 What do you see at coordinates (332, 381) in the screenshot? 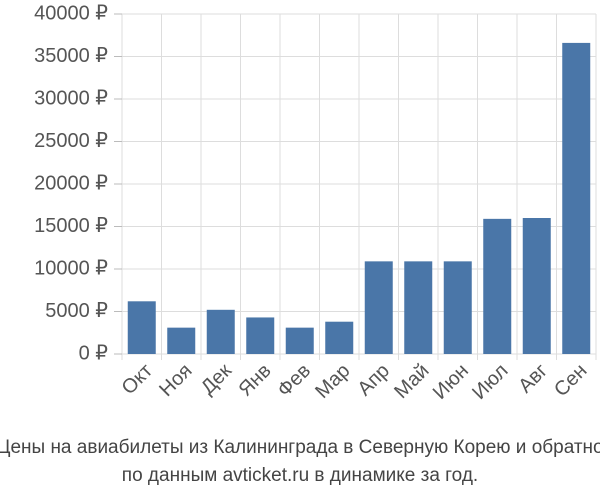
I see `x-tick-label: Мар` at bounding box center [332, 381].